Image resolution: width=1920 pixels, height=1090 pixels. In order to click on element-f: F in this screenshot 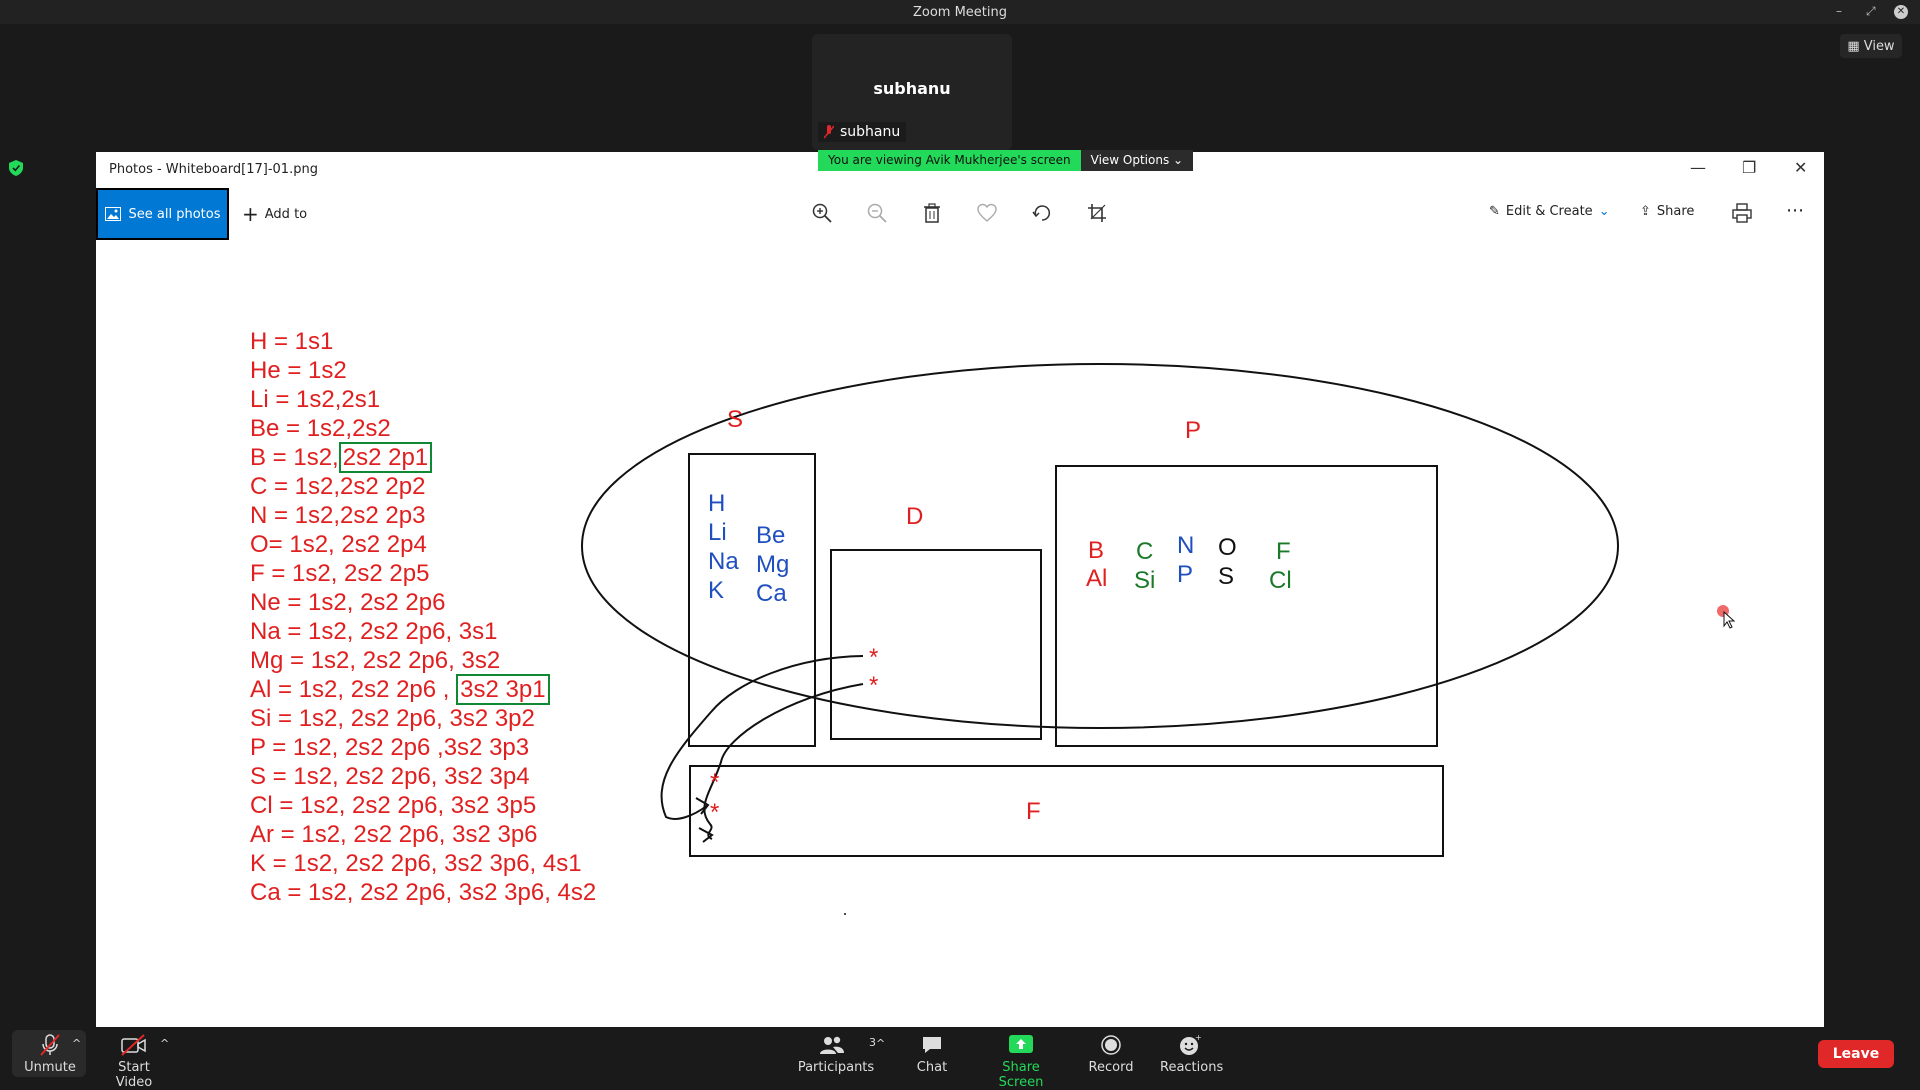, I will do `click(1283, 551)`.